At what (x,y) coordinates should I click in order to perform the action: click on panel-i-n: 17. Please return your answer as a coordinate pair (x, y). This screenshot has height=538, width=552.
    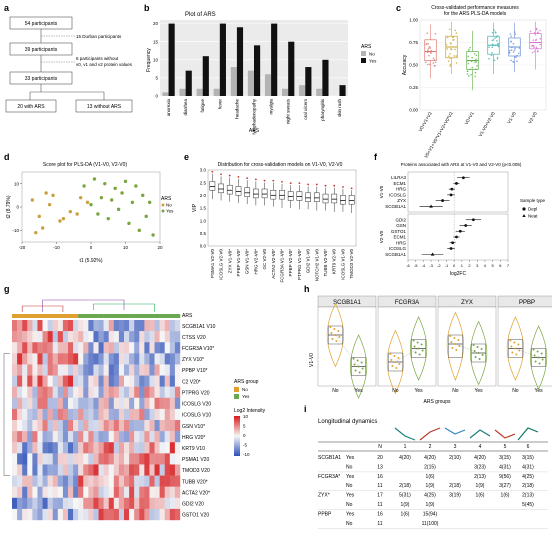
    Looking at the image, I should click on (380, 496).